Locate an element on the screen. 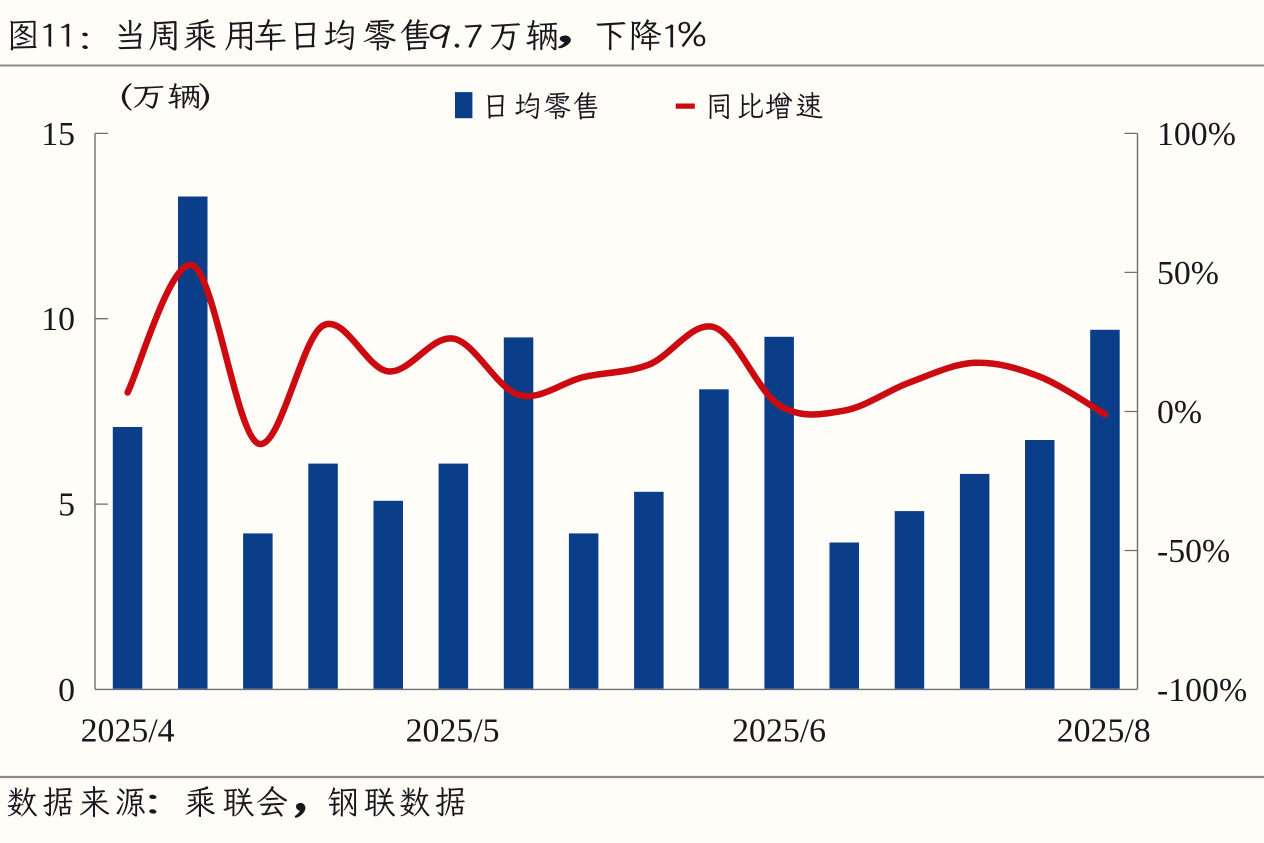 This screenshot has height=843, width=1264. svg-text: -50% is located at coordinates (1193, 551).